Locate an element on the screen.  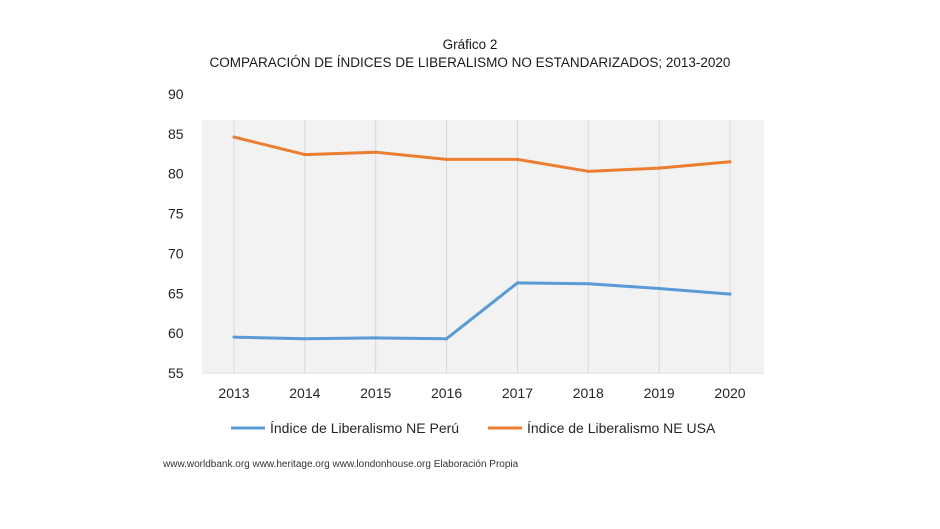
y-axis-ticks: 90 85 80 75 70 65 60 55 is located at coordinates (176, 233).